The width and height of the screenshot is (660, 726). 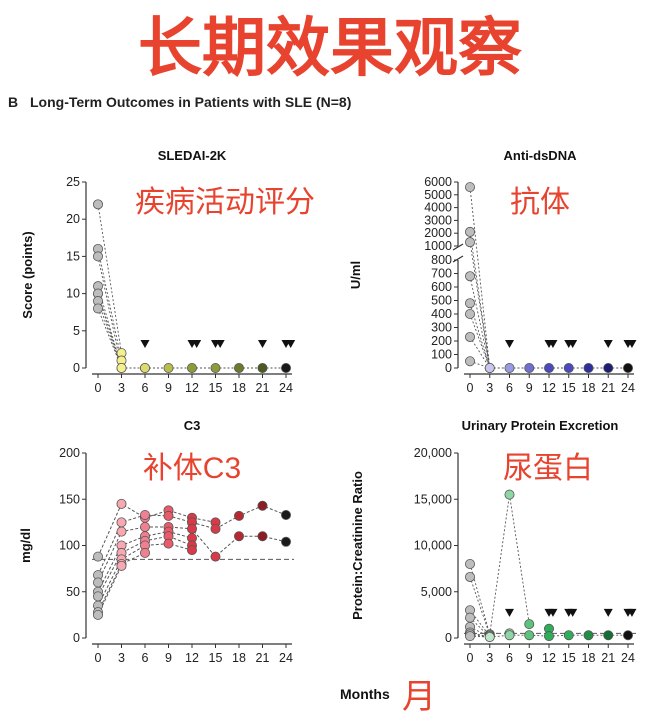 What do you see at coordinates (365, 694) in the screenshot?
I see `x-axis-label: Months` at bounding box center [365, 694].